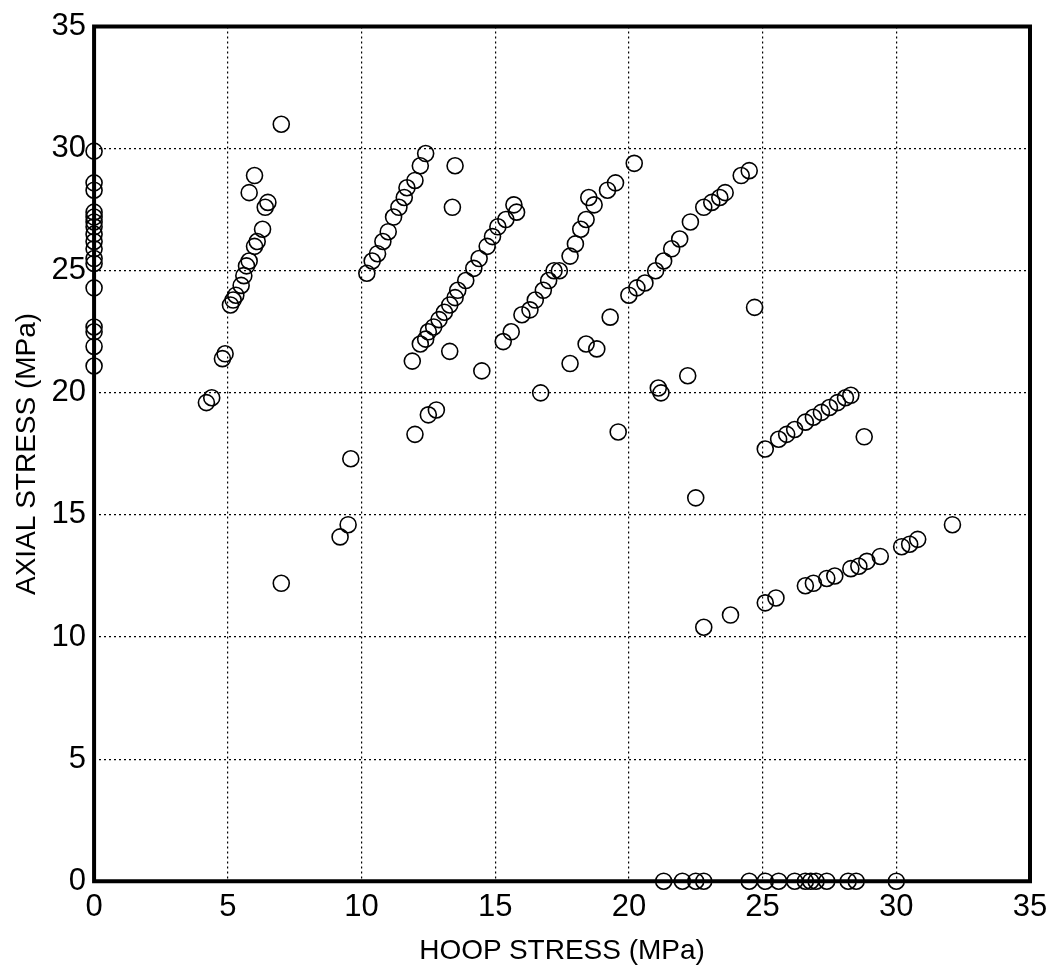 The width and height of the screenshot is (1056, 974). What do you see at coordinates (69, 147) in the screenshot?
I see `y-tick-label: 30` at bounding box center [69, 147].